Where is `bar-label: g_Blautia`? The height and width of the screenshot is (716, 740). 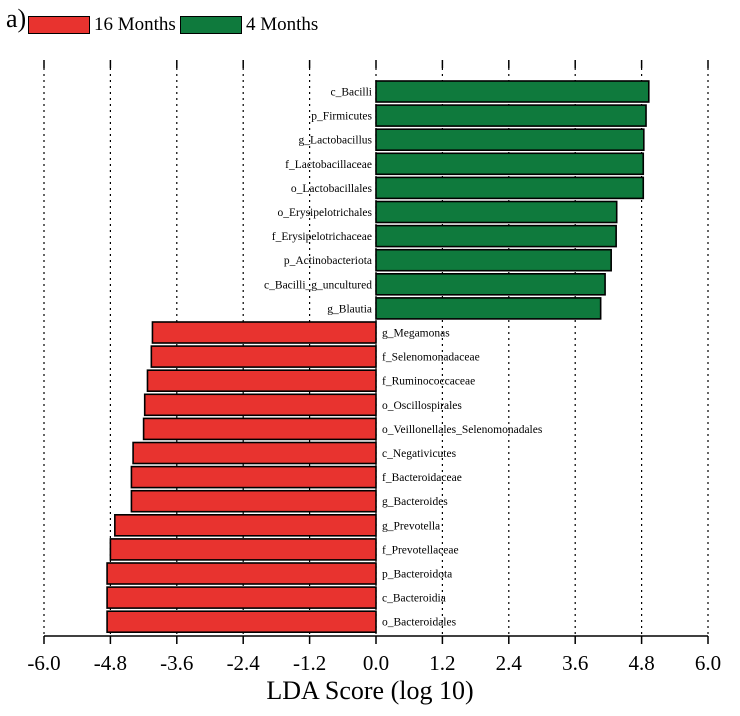 bar-label: g_Blautia is located at coordinates (349, 309).